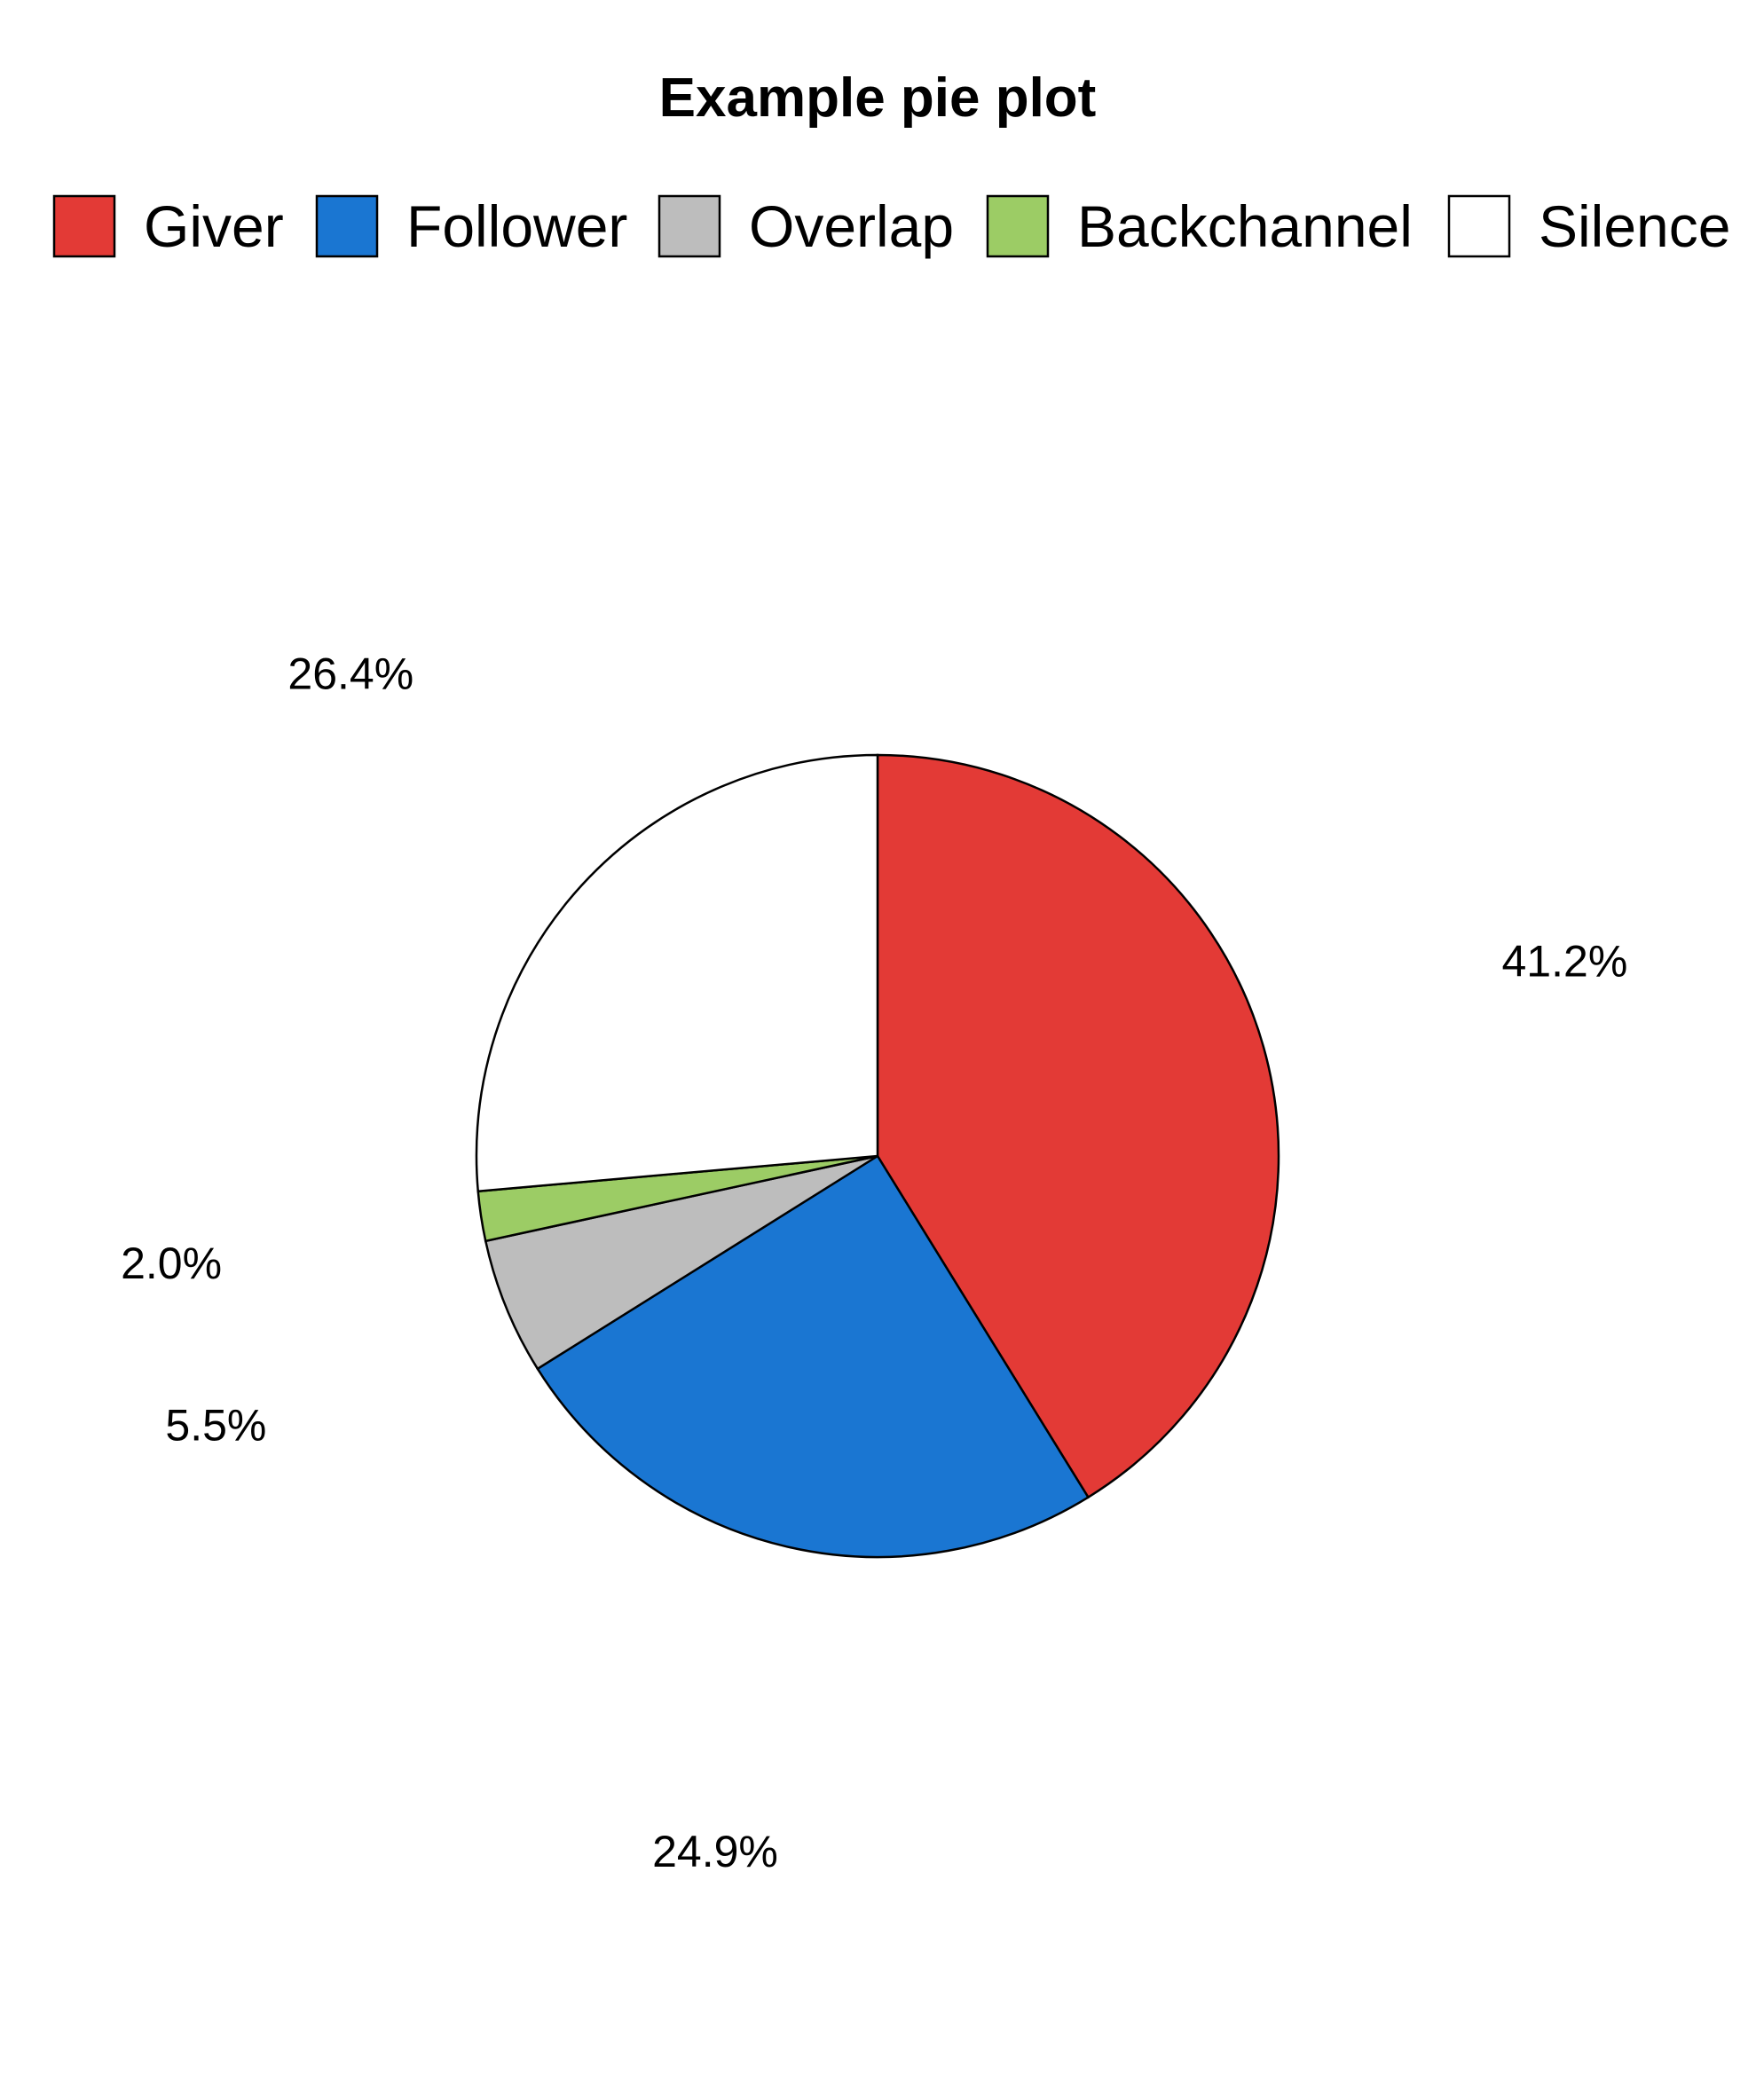 This screenshot has height=2100, width=1756. Describe the element at coordinates (1245, 226) in the screenshot. I see `legend-label-backchannel: Backchannel` at that location.